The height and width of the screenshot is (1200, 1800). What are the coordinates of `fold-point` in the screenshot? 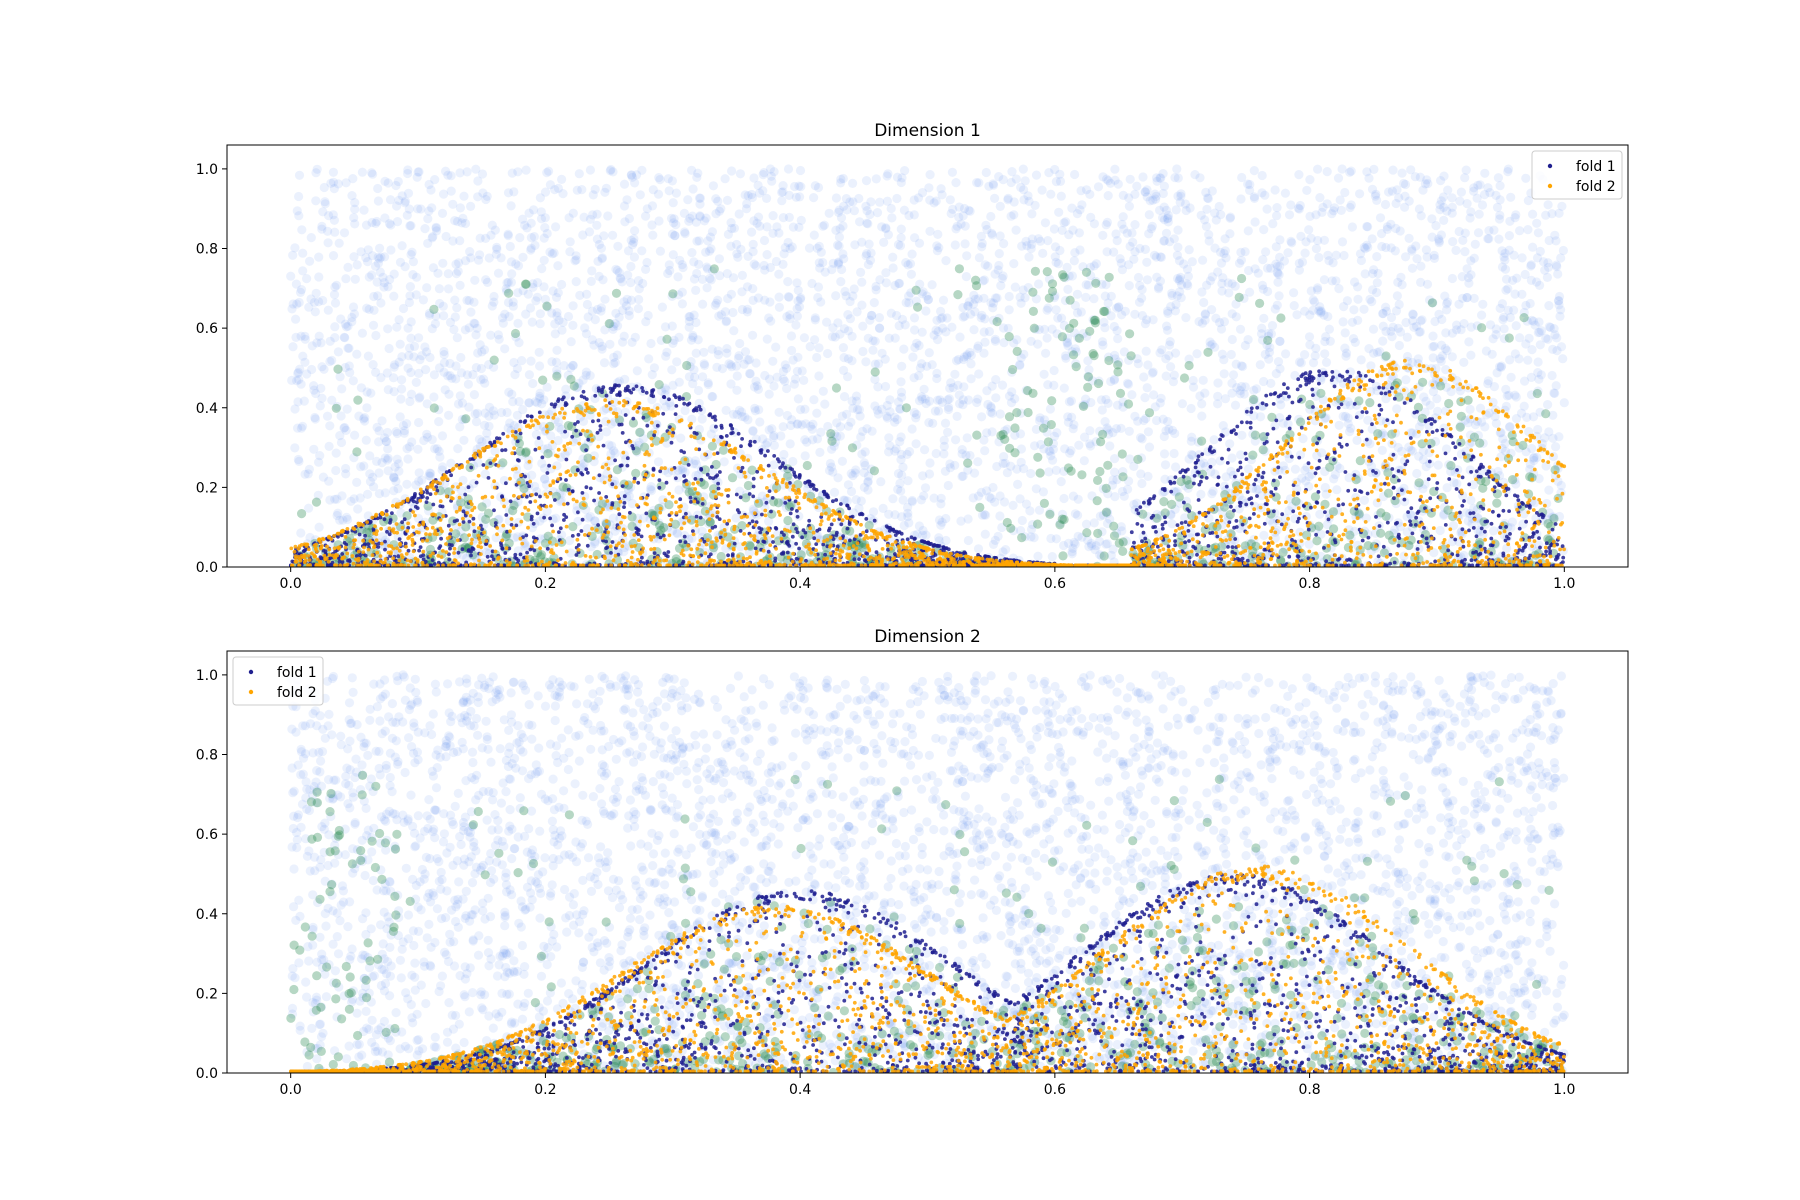 It's located at (754, 441).